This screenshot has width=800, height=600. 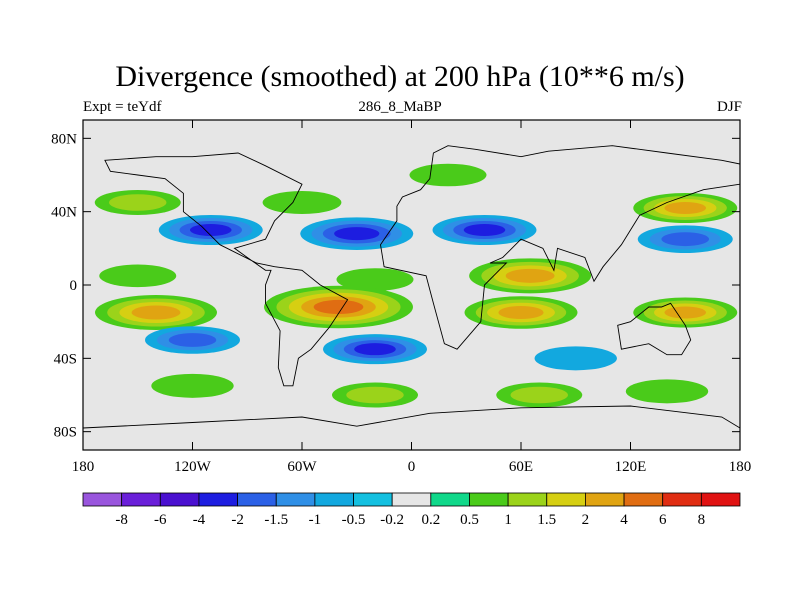 What do you see at coordinates (521, 467) in the screenshot?
I see `x-tick-label-4: 60E` at bounding box center [521, 467].